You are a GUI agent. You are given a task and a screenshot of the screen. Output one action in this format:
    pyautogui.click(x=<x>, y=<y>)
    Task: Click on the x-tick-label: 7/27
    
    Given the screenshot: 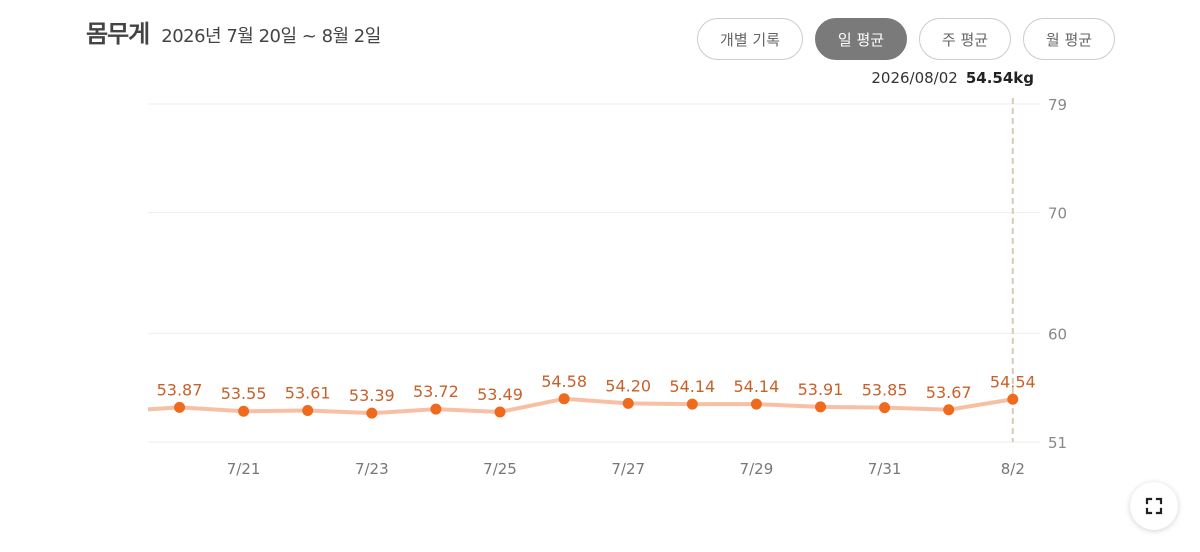 What is the action you would take?
    pyautogui.click(x=628, y=469)
    